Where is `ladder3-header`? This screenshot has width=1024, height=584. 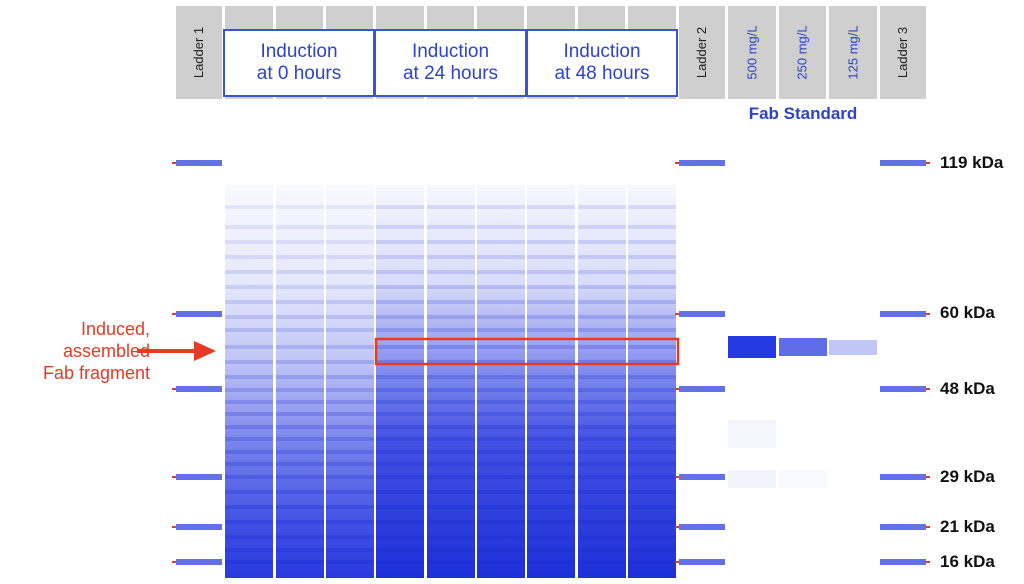 ladder3-header is located at coordinates (903, 52).